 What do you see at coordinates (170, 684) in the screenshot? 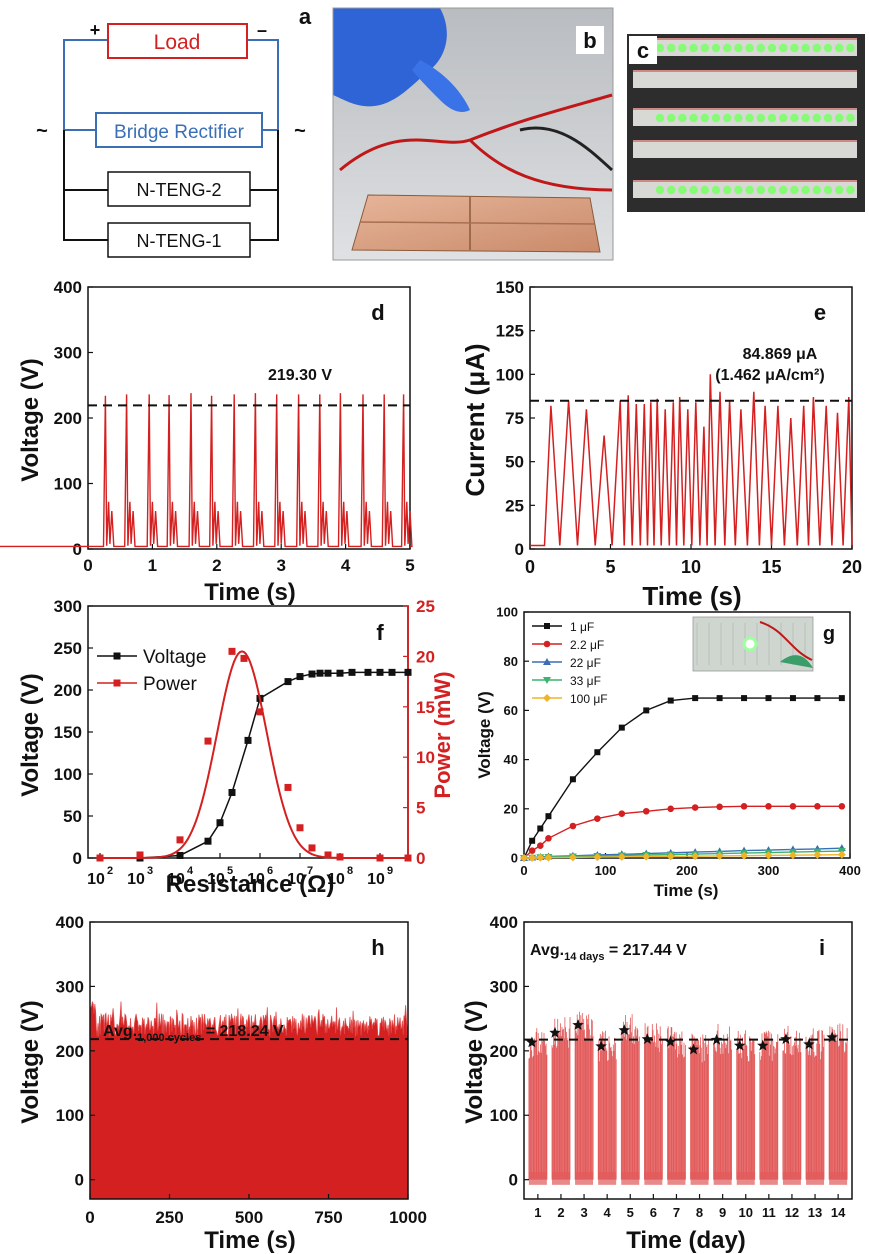
I see `legend-power-label: Power` at bounding box center [170, 684].